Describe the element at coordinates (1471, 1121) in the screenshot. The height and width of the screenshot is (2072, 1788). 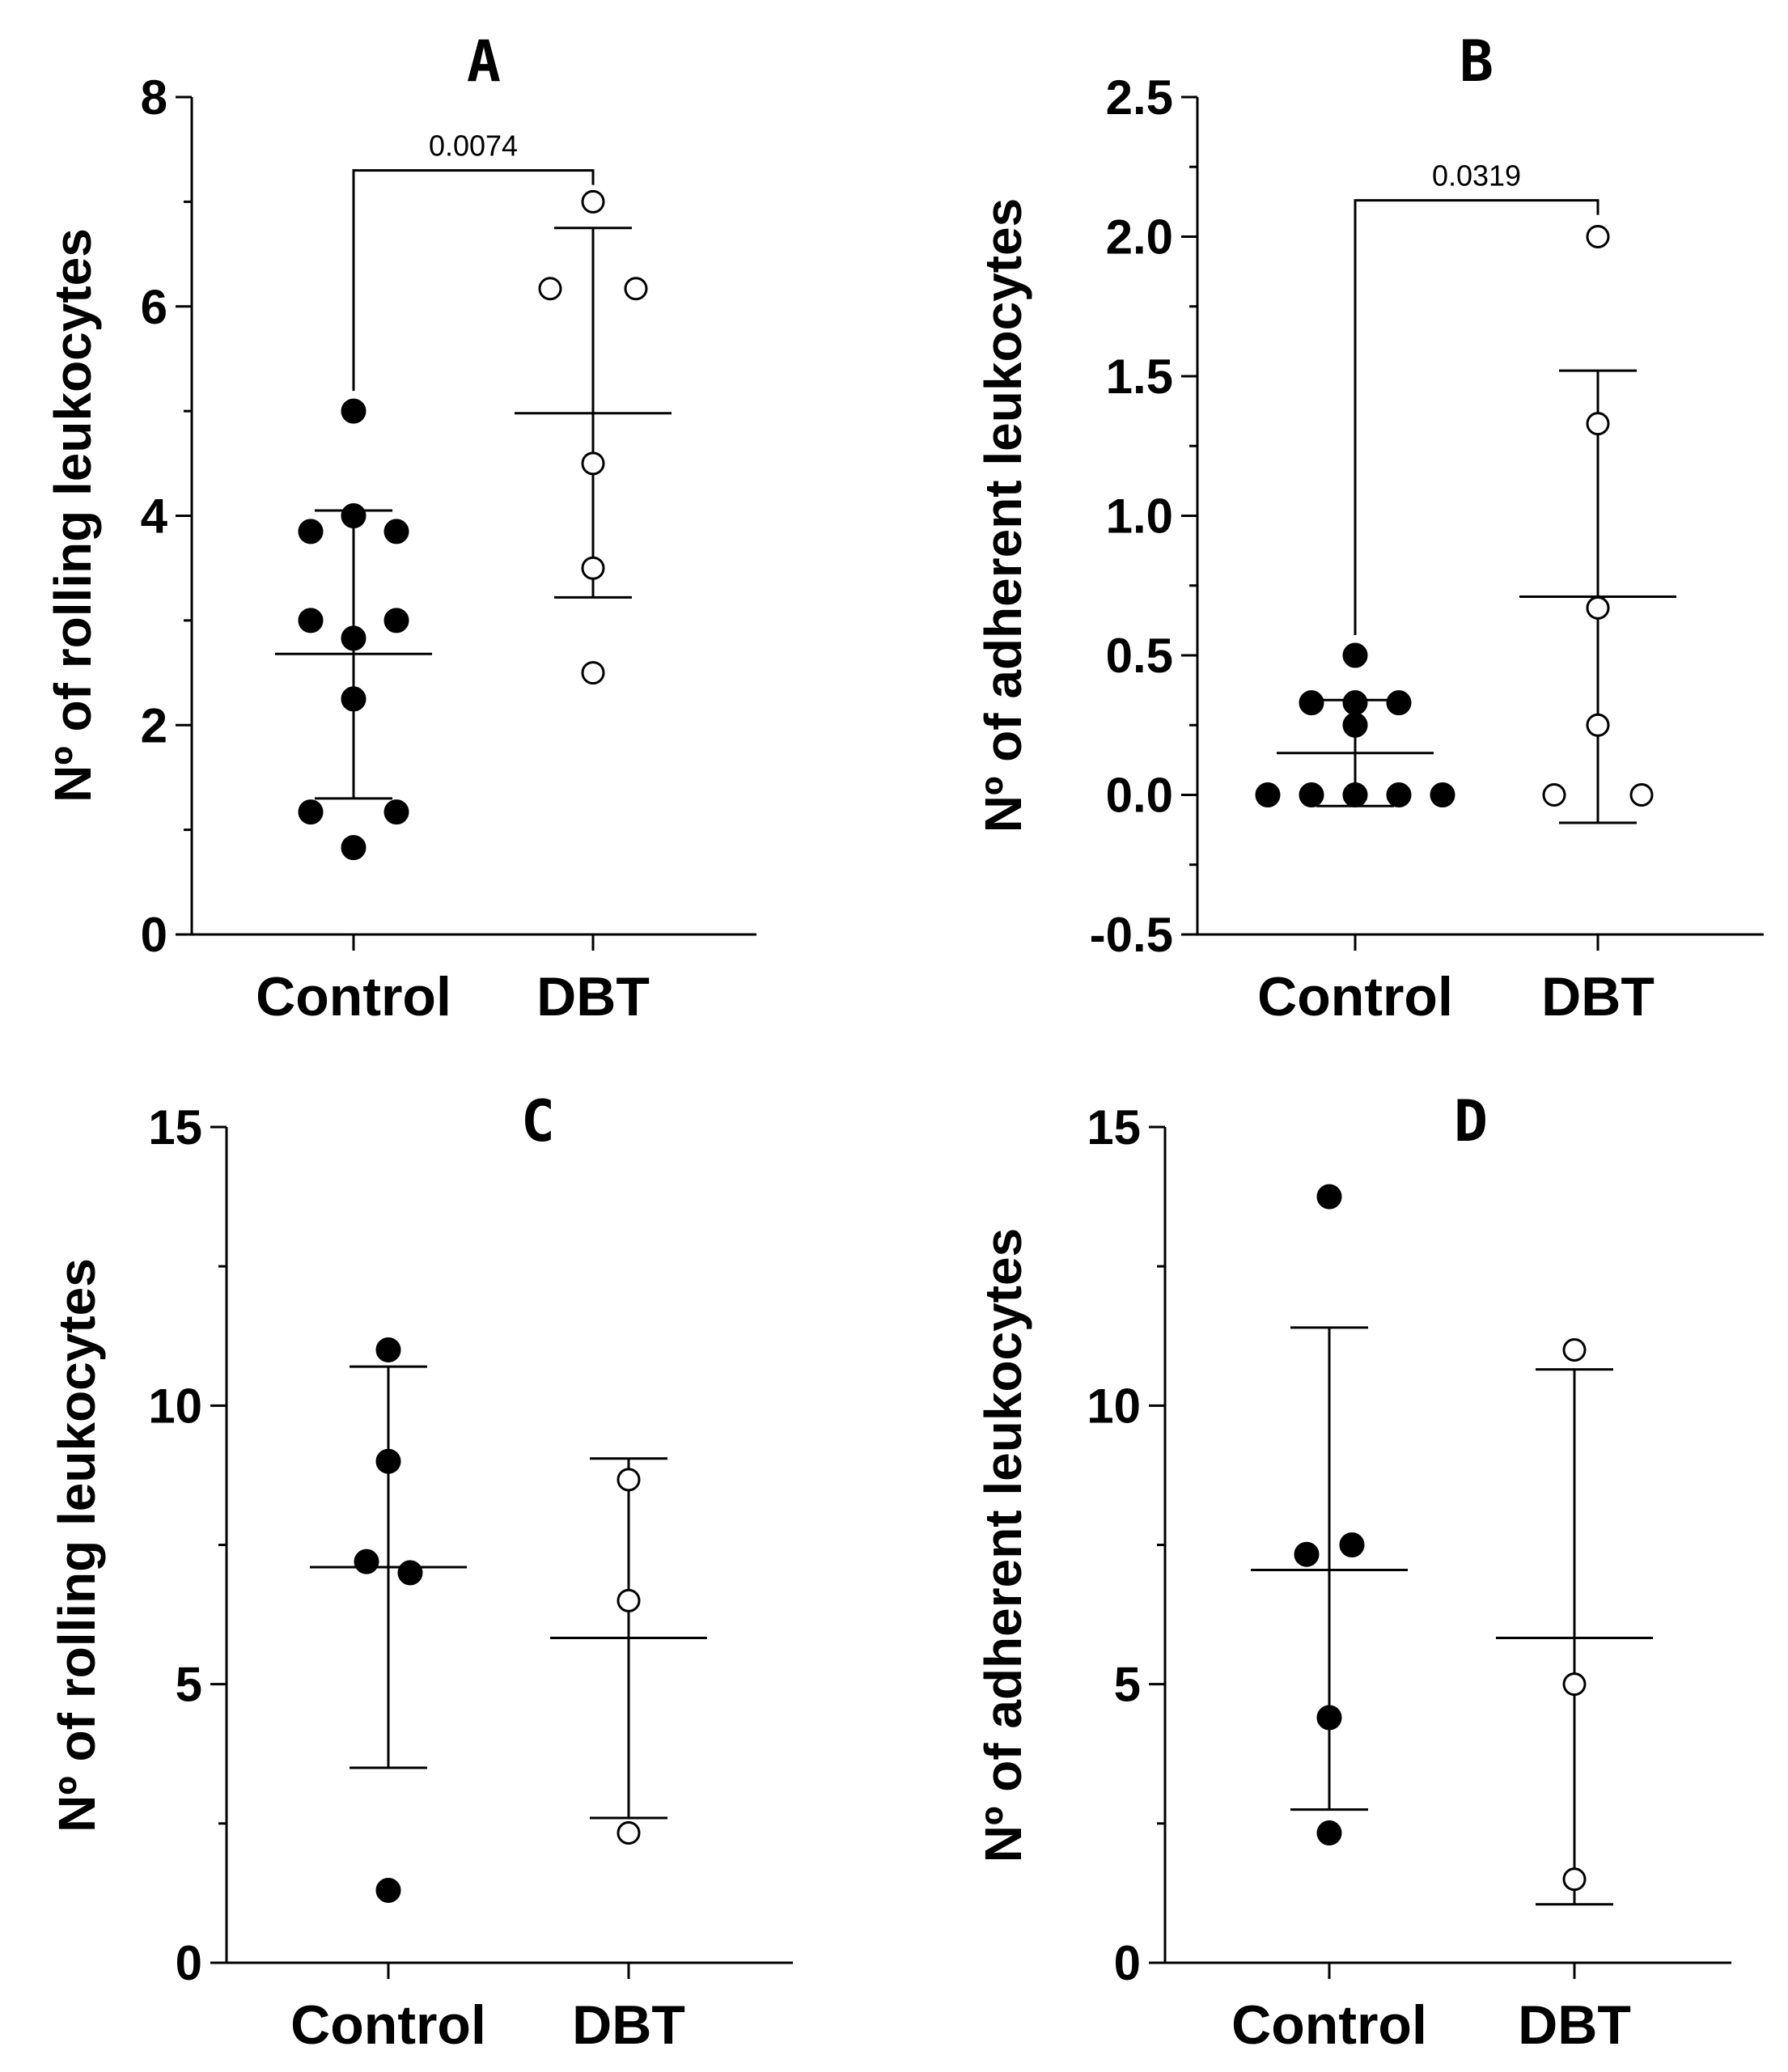
I see `panel-letter-d: D` at that location.